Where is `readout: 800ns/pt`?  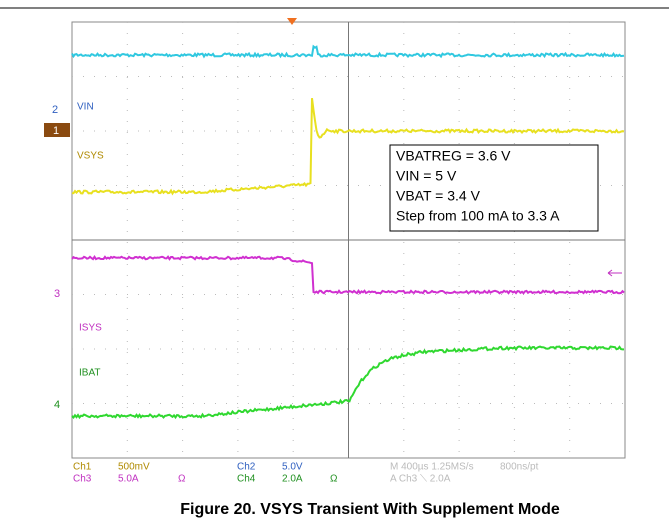 readout: 800ns/pt is located at coordinates (519, 467).